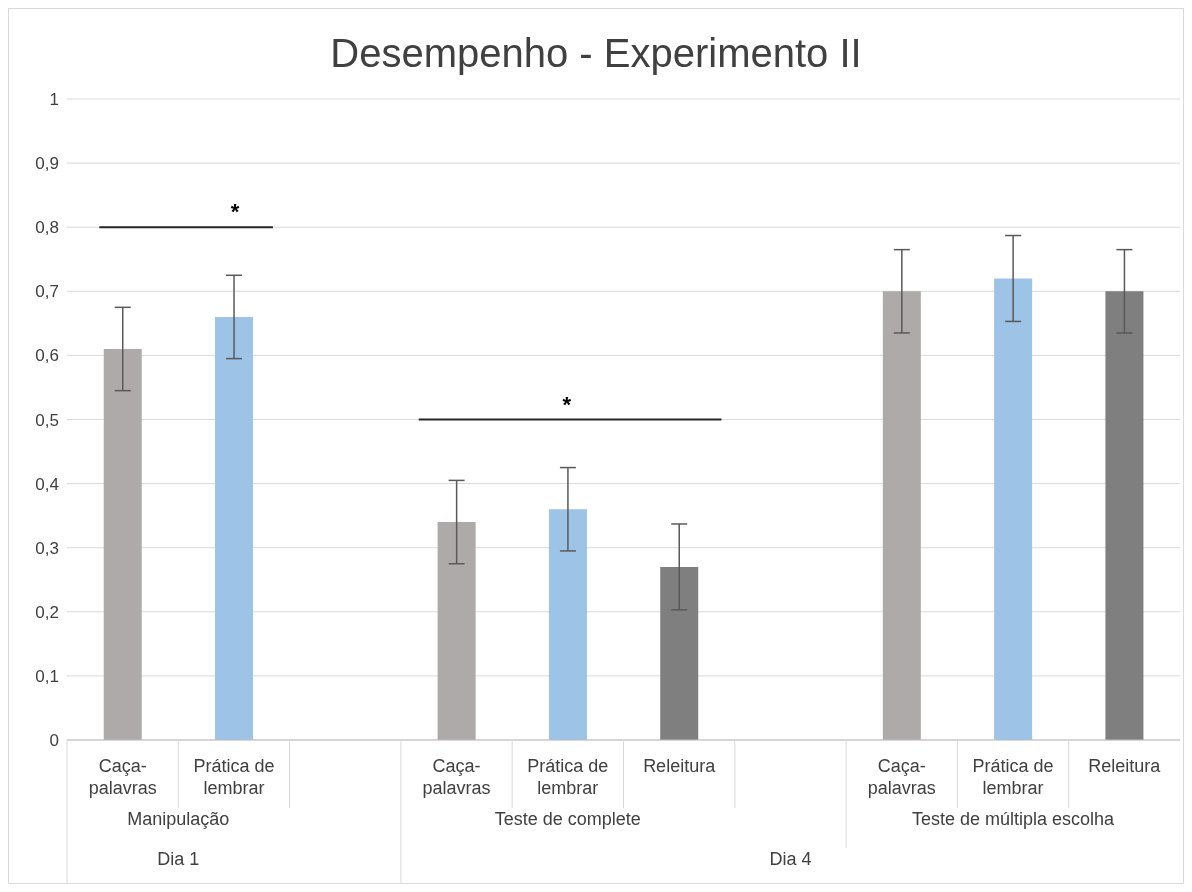  Describe the element at coordinates (1013, 819) in the screenshot. I see `text: Teste de múltipla escolha` at that location.